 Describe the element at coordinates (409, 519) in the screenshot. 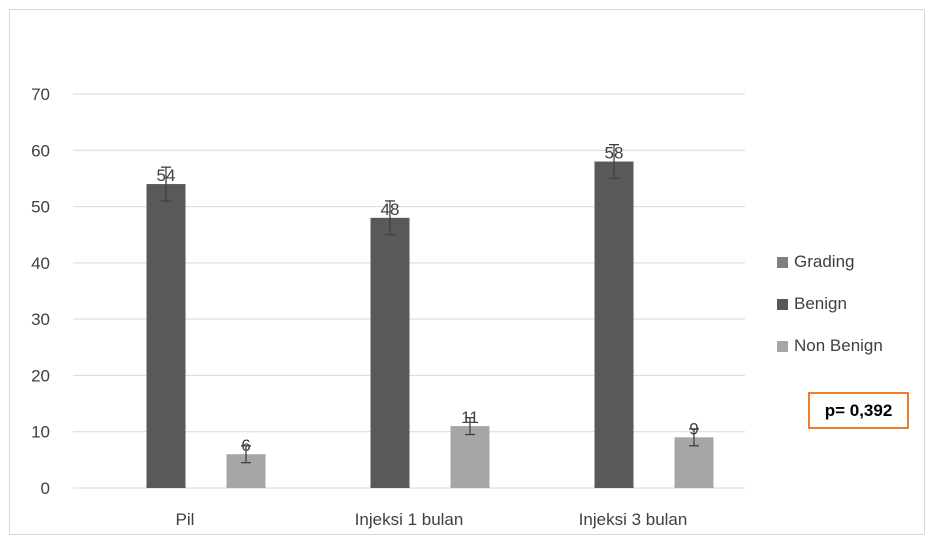

I see `x-tick-label: Injeksi 1 bulan` at that location.